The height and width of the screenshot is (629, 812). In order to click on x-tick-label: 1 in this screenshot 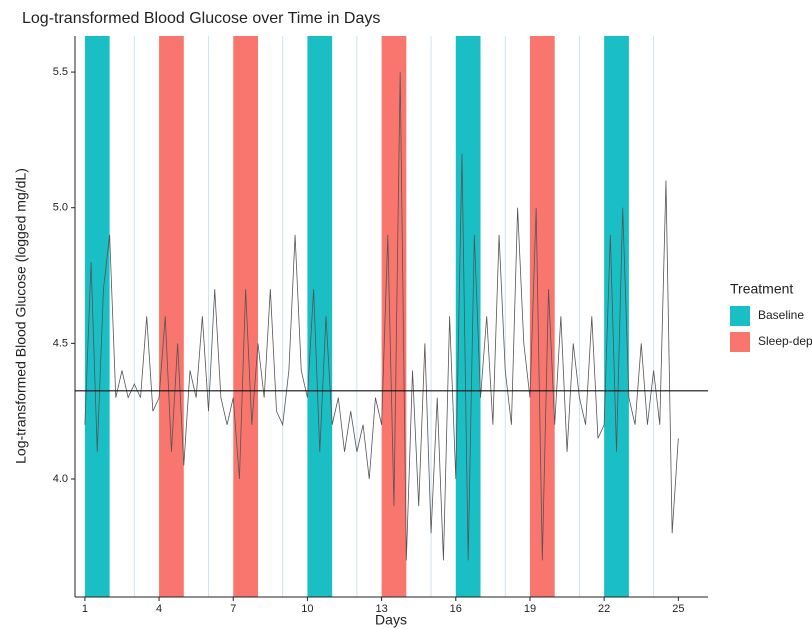, I will do `click(85, 609)`.